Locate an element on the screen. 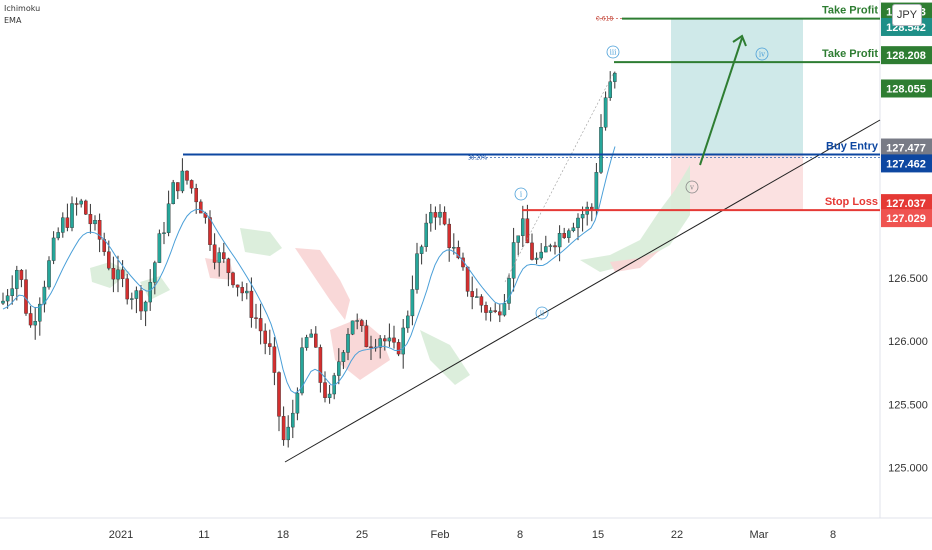 The image size is (932, 550). x-tick-5: 8 is located at coordinates (520, 535).